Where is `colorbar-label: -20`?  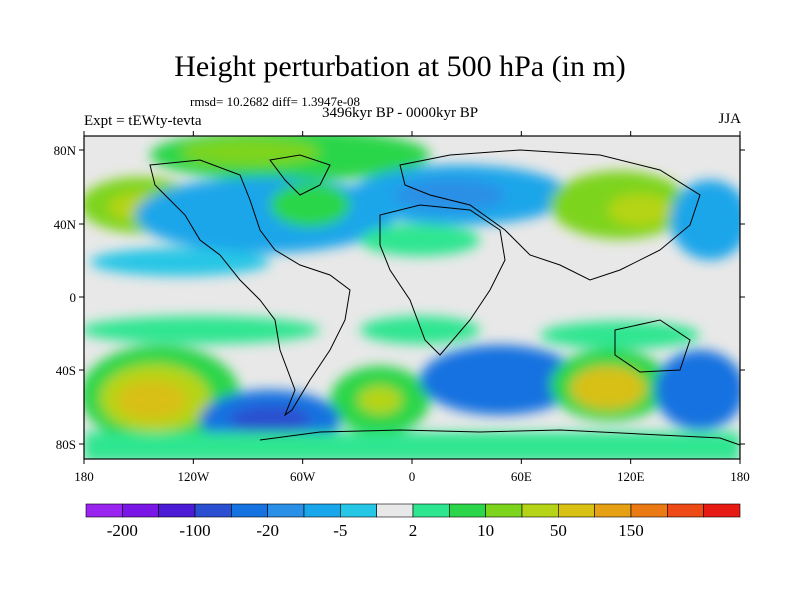 colorbar-label: -20 is located at coordinates (267, 530).